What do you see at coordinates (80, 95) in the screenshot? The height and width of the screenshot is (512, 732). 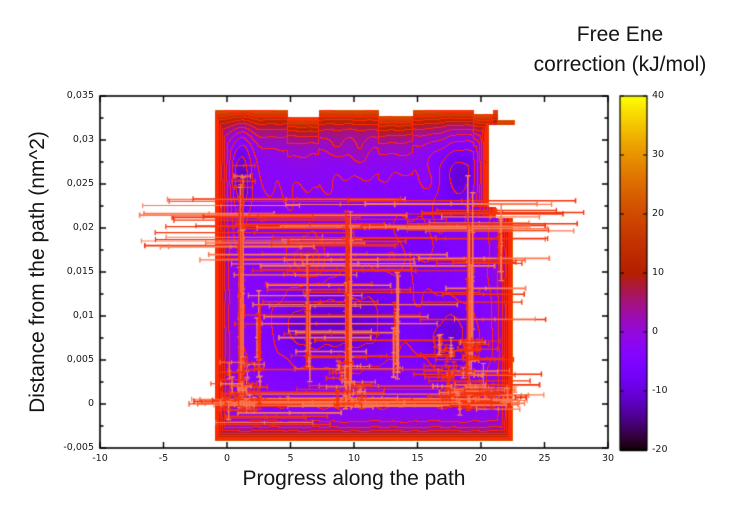 I see `y-tick-label: 0,035` at bounding box center [80, 95].